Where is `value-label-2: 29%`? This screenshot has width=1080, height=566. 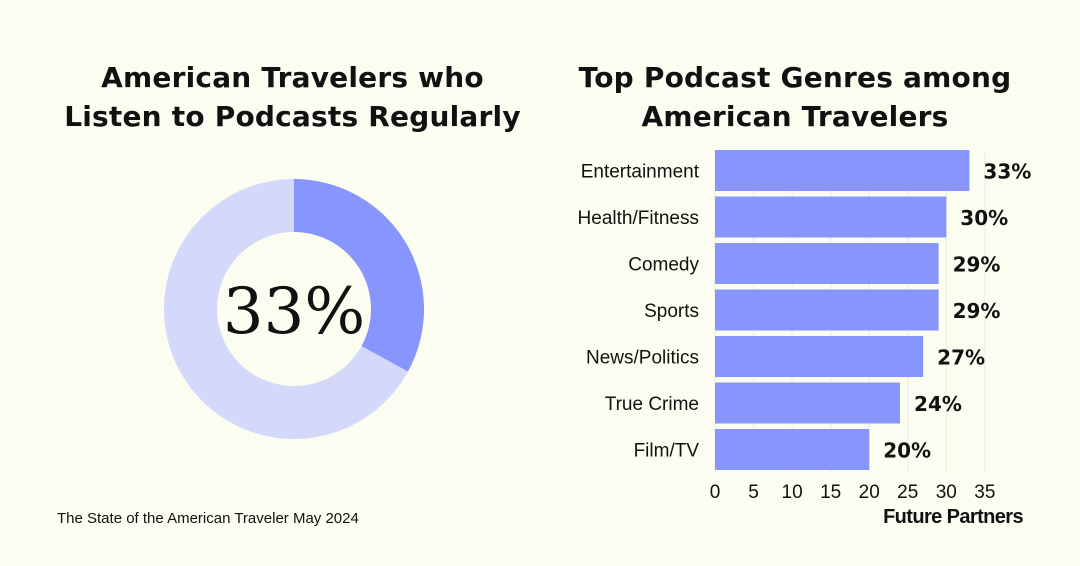 value-label-2: 29% is located at coordinates (977, 265).